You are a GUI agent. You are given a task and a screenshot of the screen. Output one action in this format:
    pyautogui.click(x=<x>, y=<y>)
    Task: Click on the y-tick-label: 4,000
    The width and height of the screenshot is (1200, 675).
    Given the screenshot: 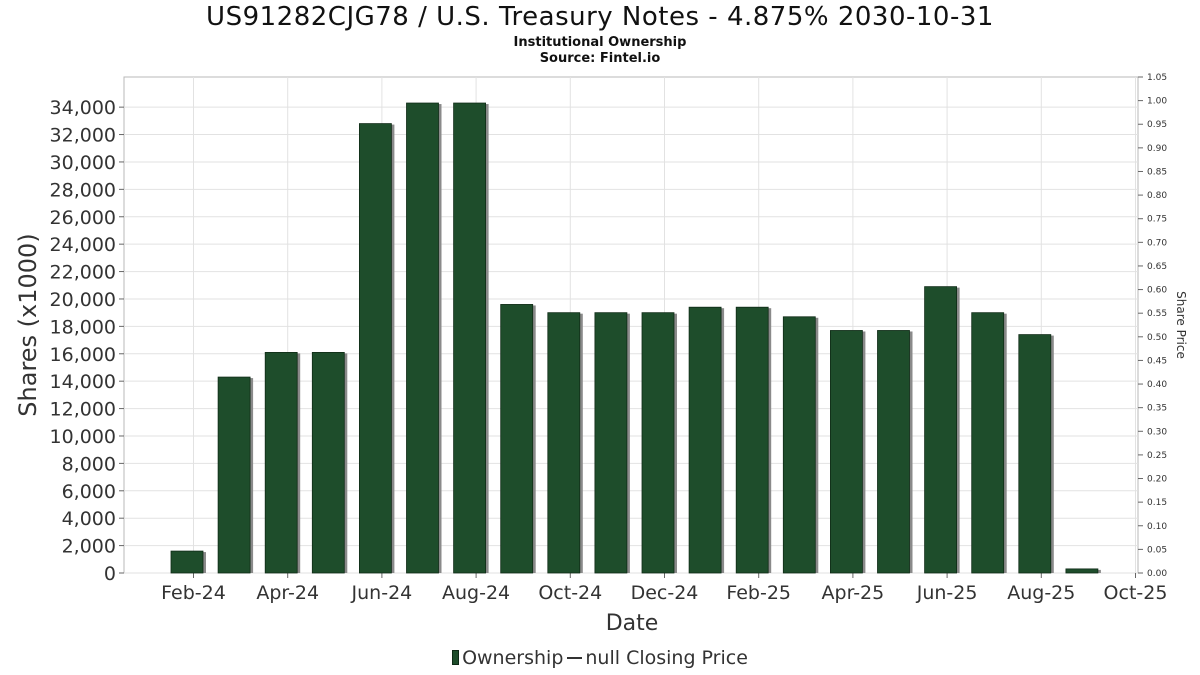 What is the action you would take?
    pyautogui.click(x=89, y=519)
    